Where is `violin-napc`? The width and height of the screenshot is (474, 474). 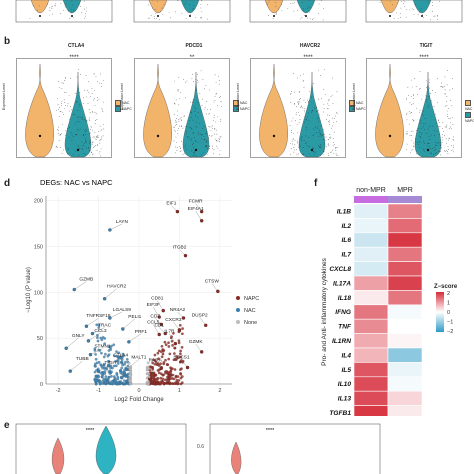
violin-napc is located at coordinates (196, 114).